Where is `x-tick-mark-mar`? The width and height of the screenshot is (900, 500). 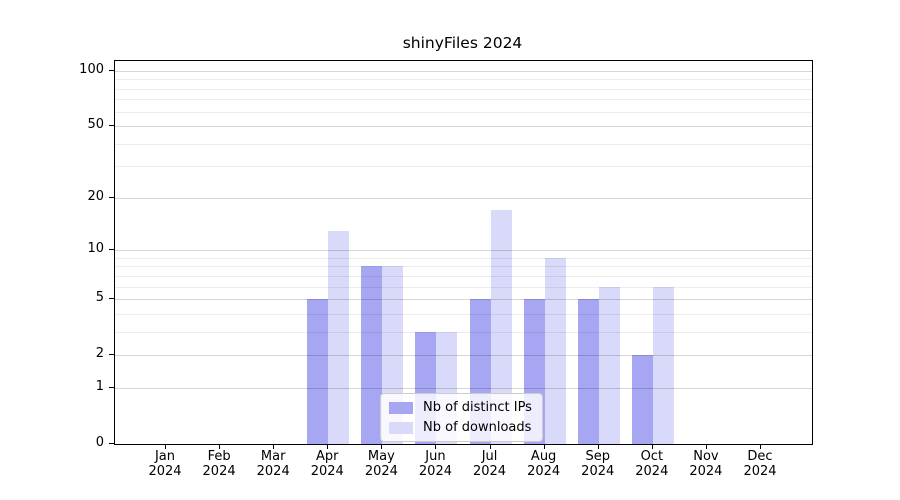
x-tick-mark-mar is located at coordinates (274, 446).